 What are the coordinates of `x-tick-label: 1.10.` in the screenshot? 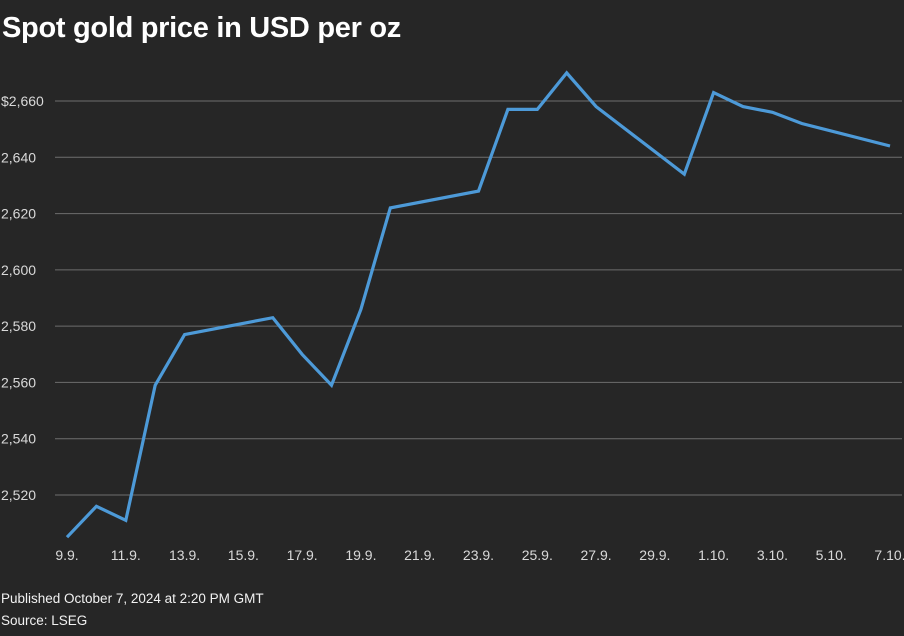 It's located at (713, 555).